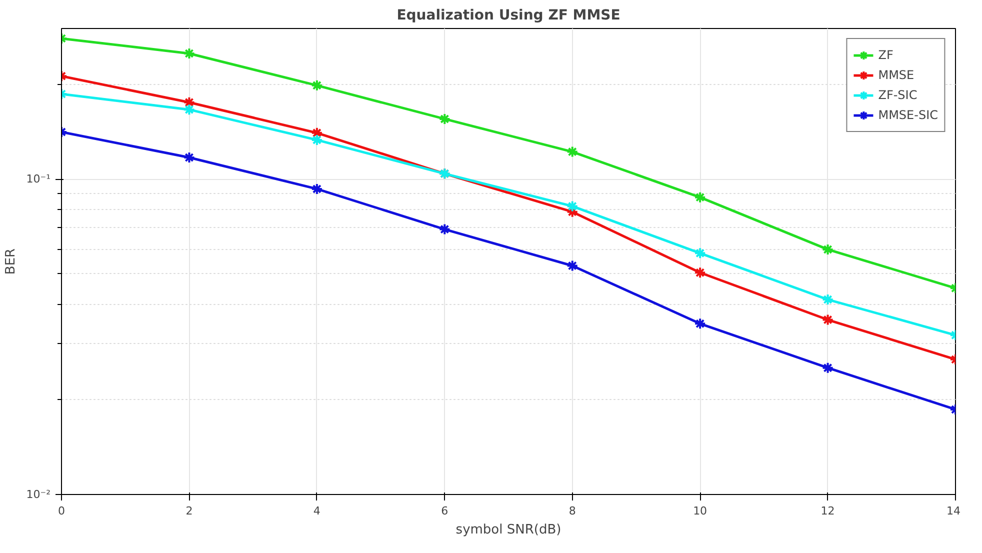  What do you see at coordinates (316, 511) in the screenshot?
I see `x-tick-label: 4` at bounding box center [316, 511].